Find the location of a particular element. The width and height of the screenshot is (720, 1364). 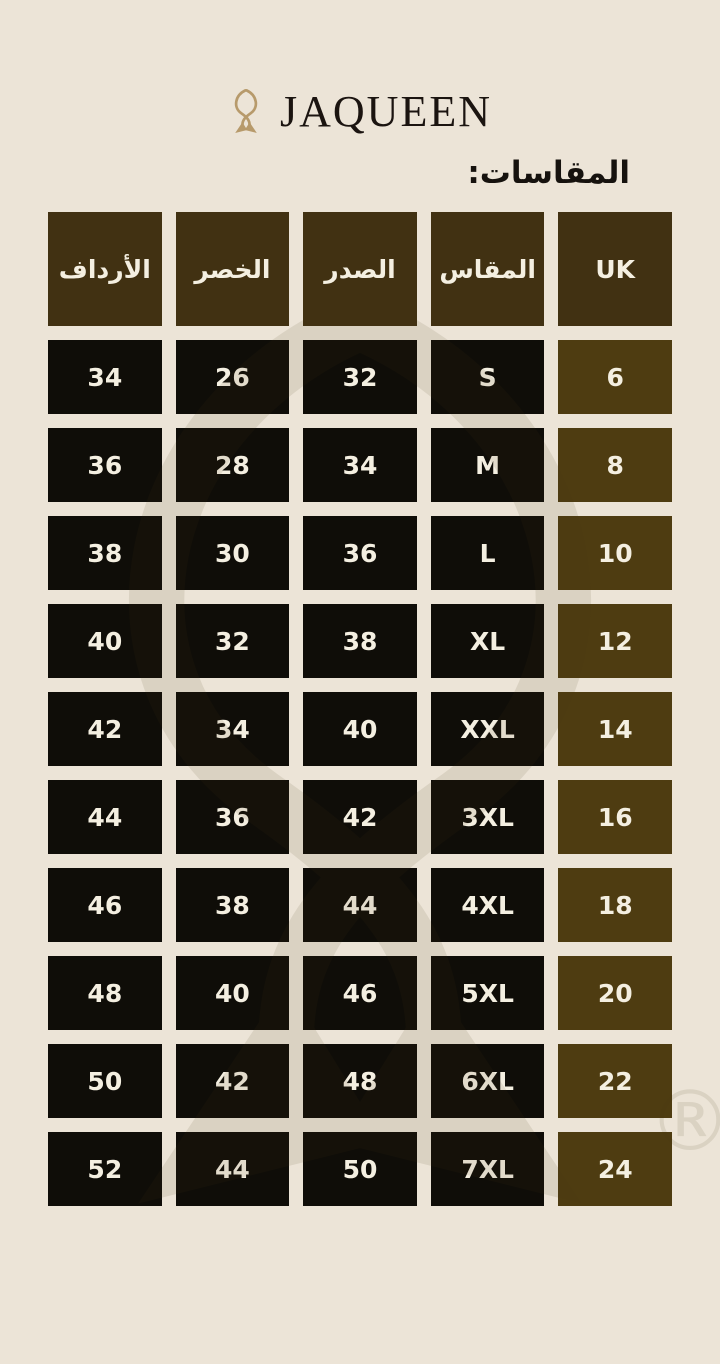

column-header-chest: الصدر is located at coordinates (360, 269).